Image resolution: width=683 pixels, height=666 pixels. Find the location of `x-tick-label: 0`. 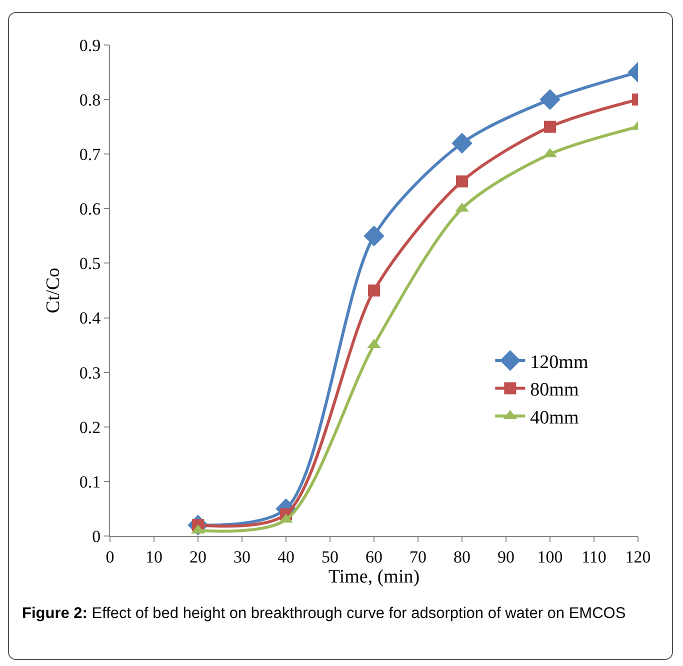

x-tick-label: 0 is located at coordinates (110, 556).